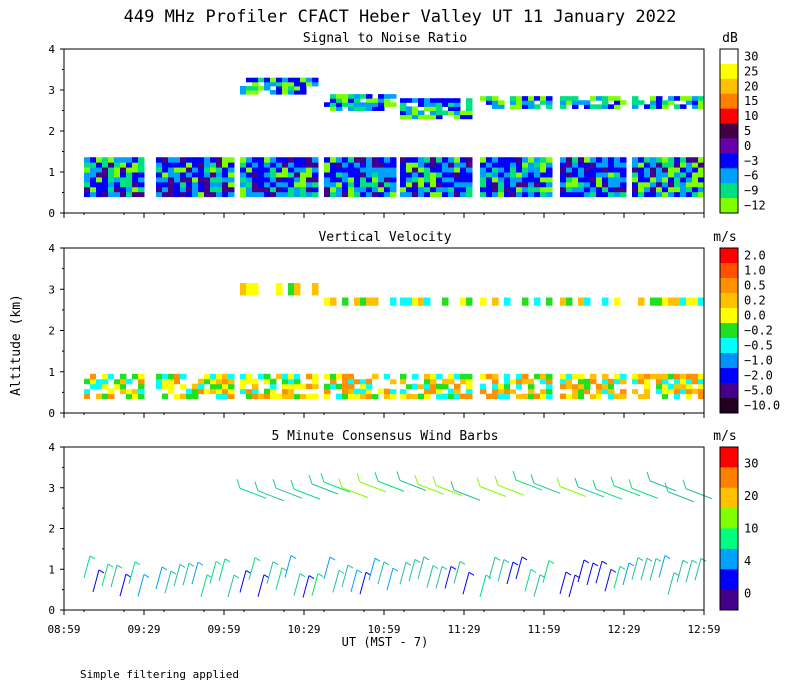 Image resolution: width=800 pixels, height=700 pixels. What do you see at coordinates (724, 436) in the screenshot?
I see `wb-colorbar-unit: m/s` at bounding box center [724, 436].